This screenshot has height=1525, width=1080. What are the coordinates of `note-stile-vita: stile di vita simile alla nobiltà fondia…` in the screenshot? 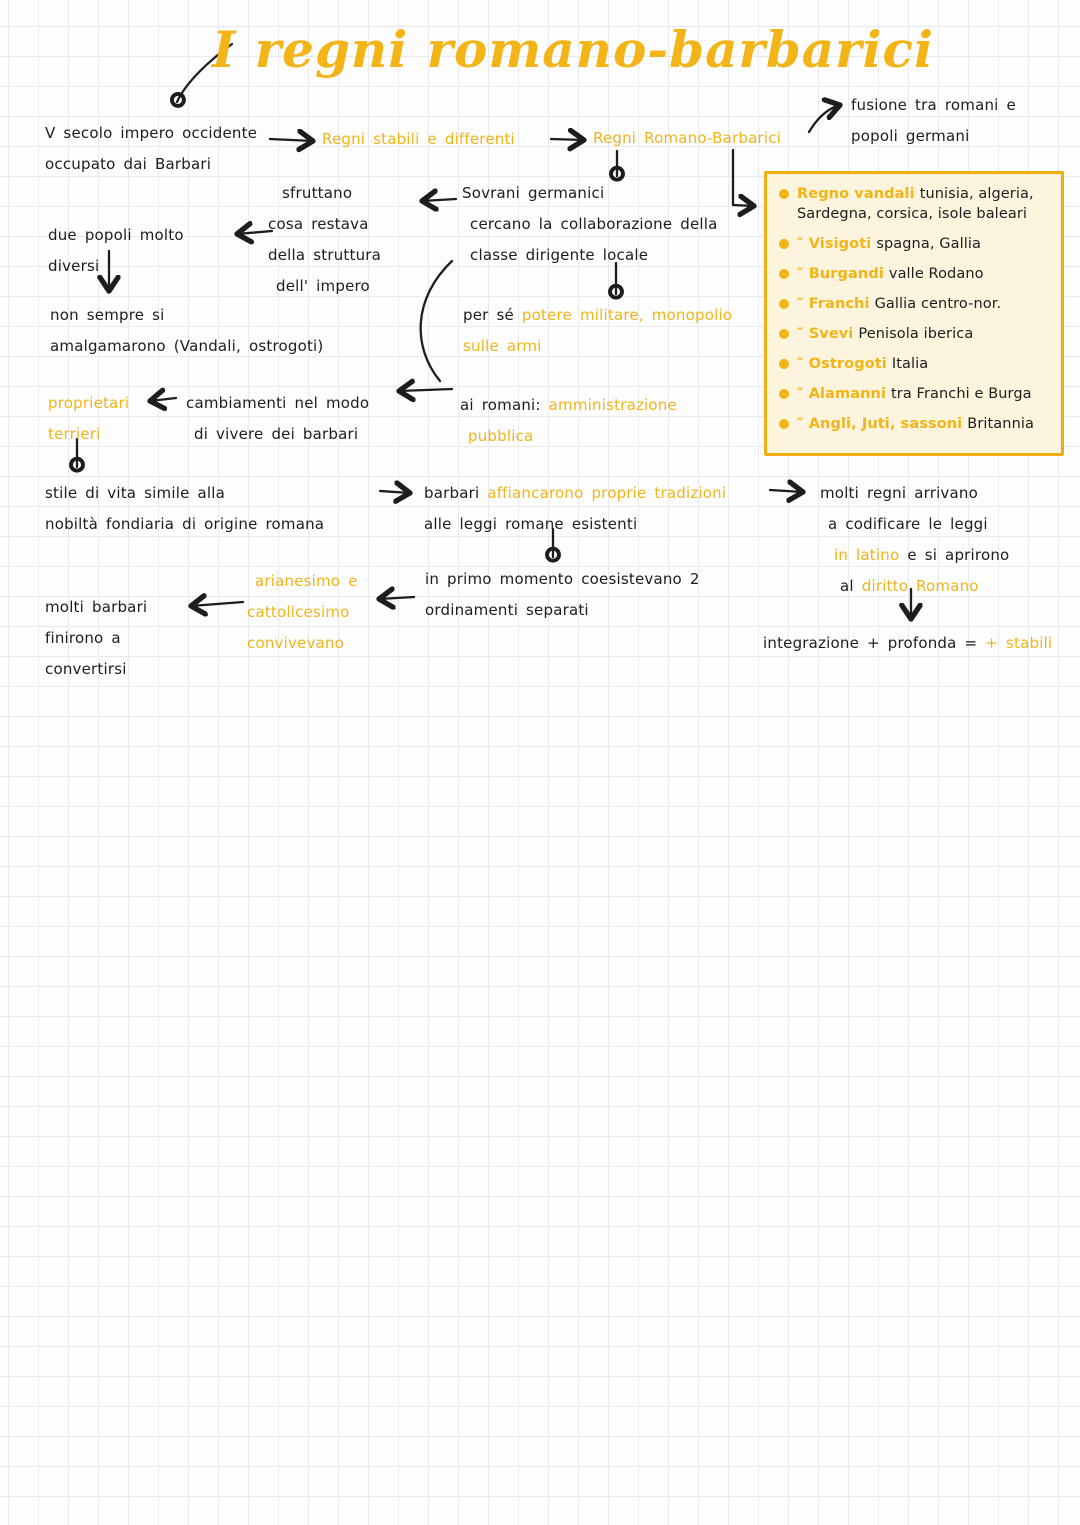 It's located at (184, 509).